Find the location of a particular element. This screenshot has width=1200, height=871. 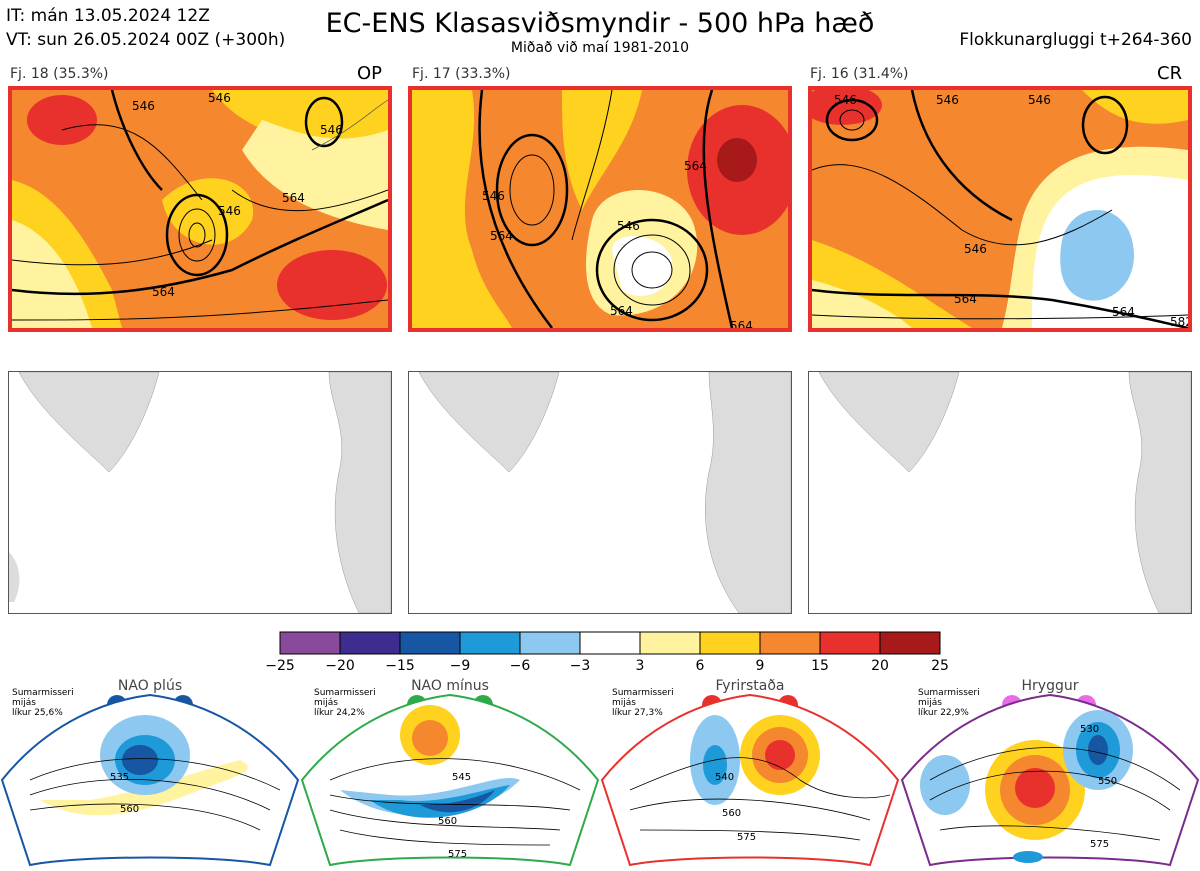

regime-title: Hryggur is located at coordinates (1050, 686).